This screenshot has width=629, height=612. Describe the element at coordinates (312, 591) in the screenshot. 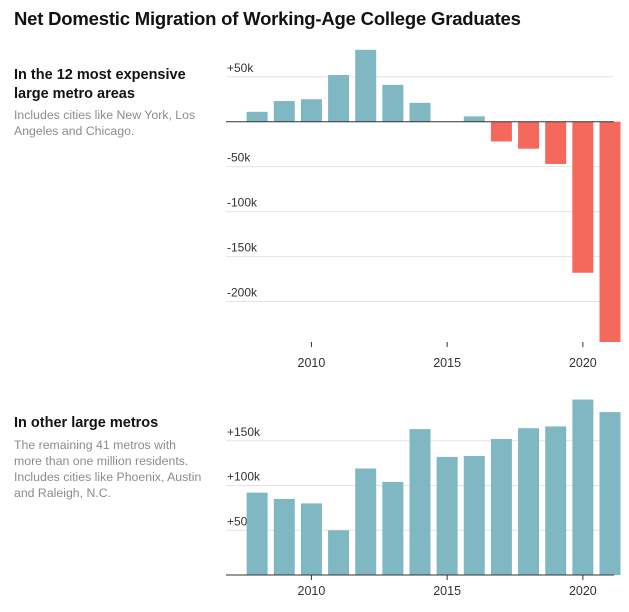

I see `bottom-xtick-label: 2010` at that location.